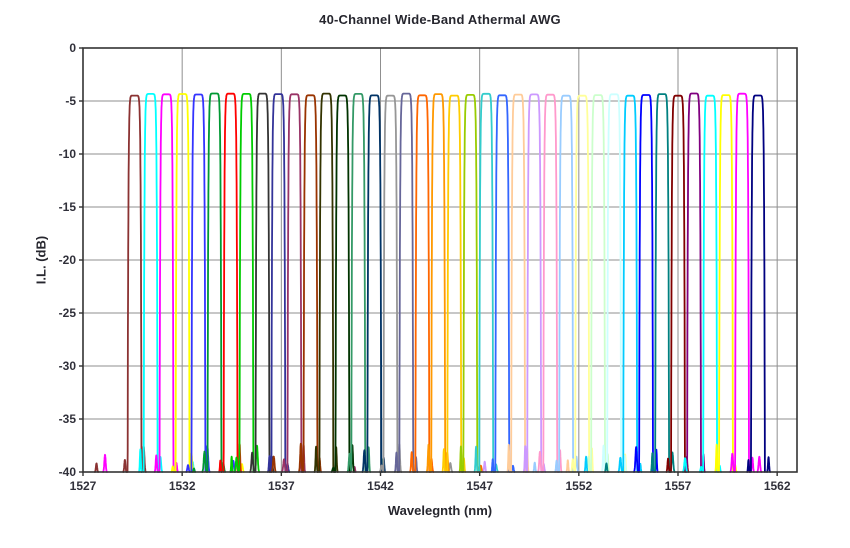 This screenshot has height=548, width=850. Describe the element at coordinates (68, 472) in the screenshot. I see `y-tick-label--40: -40` at that location.